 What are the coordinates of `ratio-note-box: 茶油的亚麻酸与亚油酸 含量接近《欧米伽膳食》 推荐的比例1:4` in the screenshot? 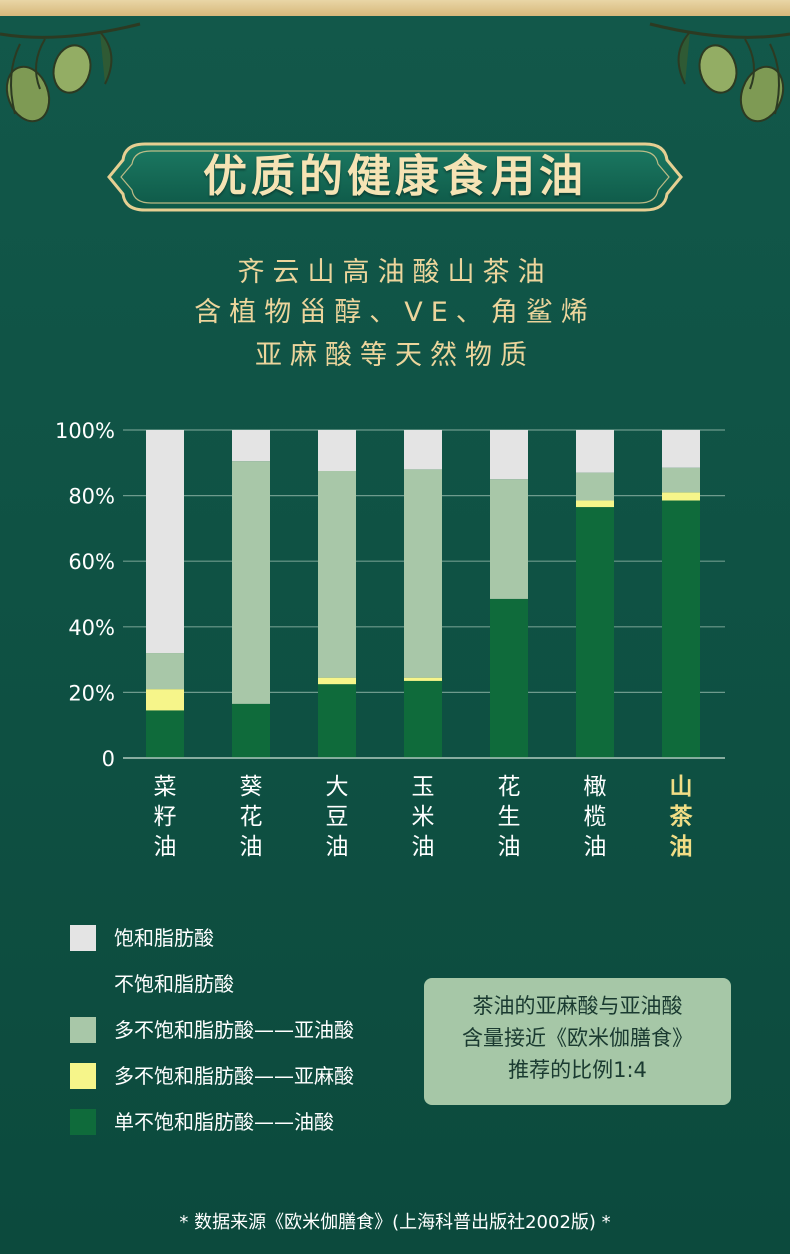 It's located at (577, 1041).